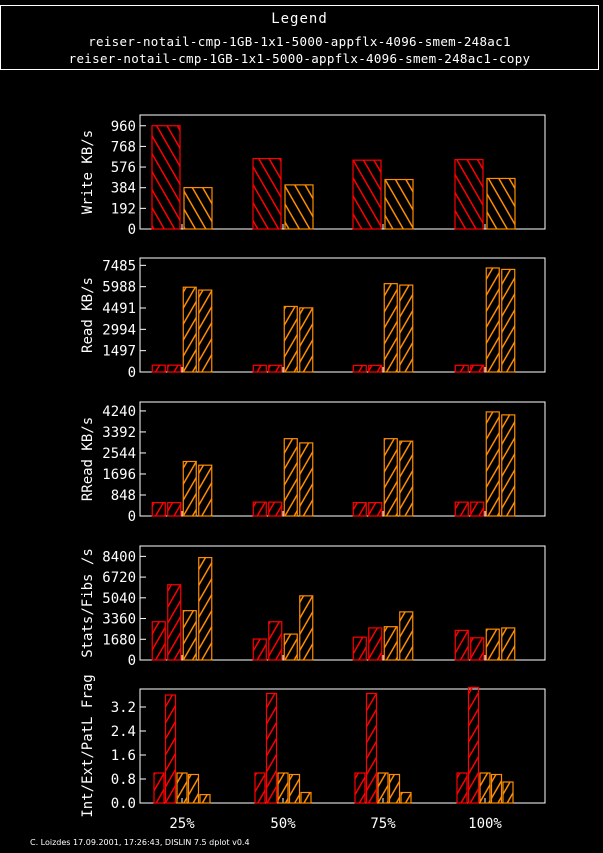 The height and width of the screenshot is (853, 603). I want to click on y-tick-label: 768, so click(123, 147).